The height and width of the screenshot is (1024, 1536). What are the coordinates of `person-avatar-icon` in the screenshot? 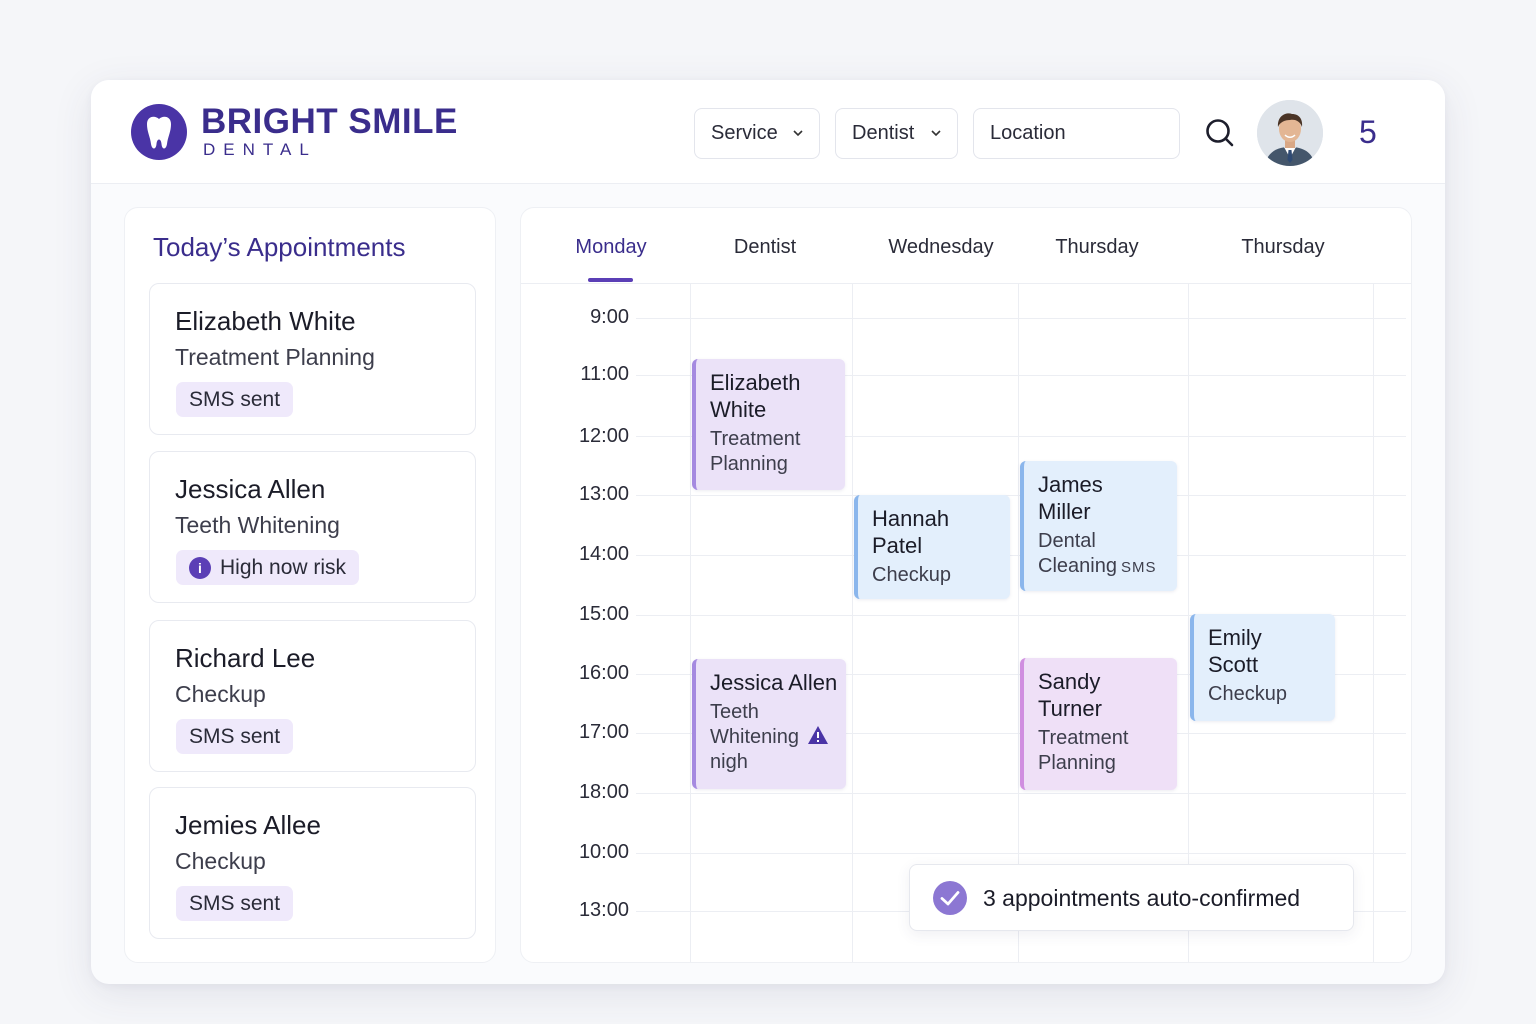 It's located at (1290, 133).